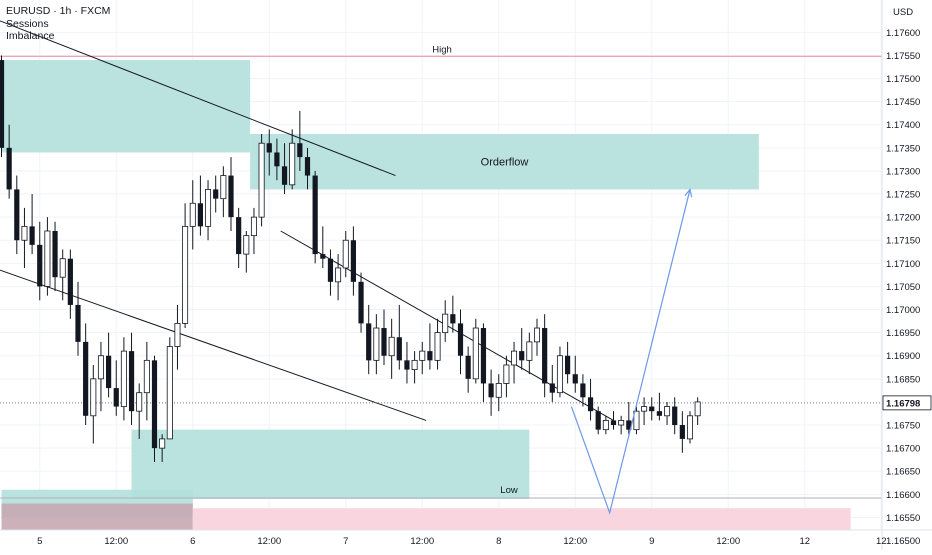 The image size is (932, 555). Describe the element at coordinates (97, 516) in the screenshot. I see `session-zone` at that location.